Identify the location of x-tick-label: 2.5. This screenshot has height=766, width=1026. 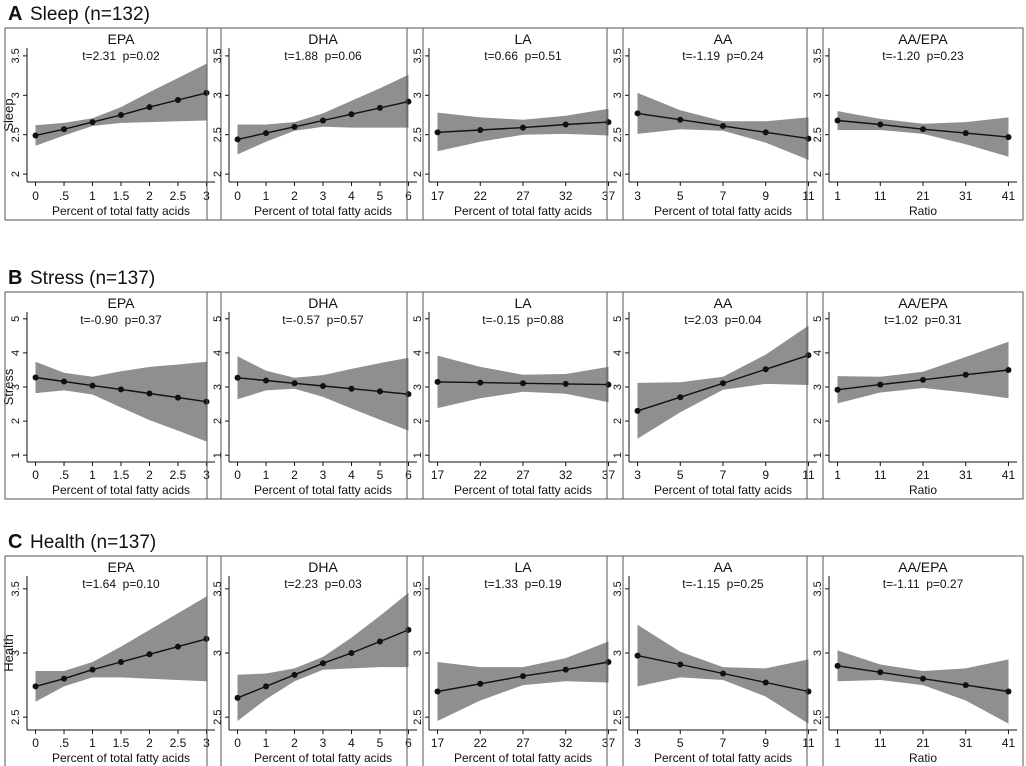
(178, 475).